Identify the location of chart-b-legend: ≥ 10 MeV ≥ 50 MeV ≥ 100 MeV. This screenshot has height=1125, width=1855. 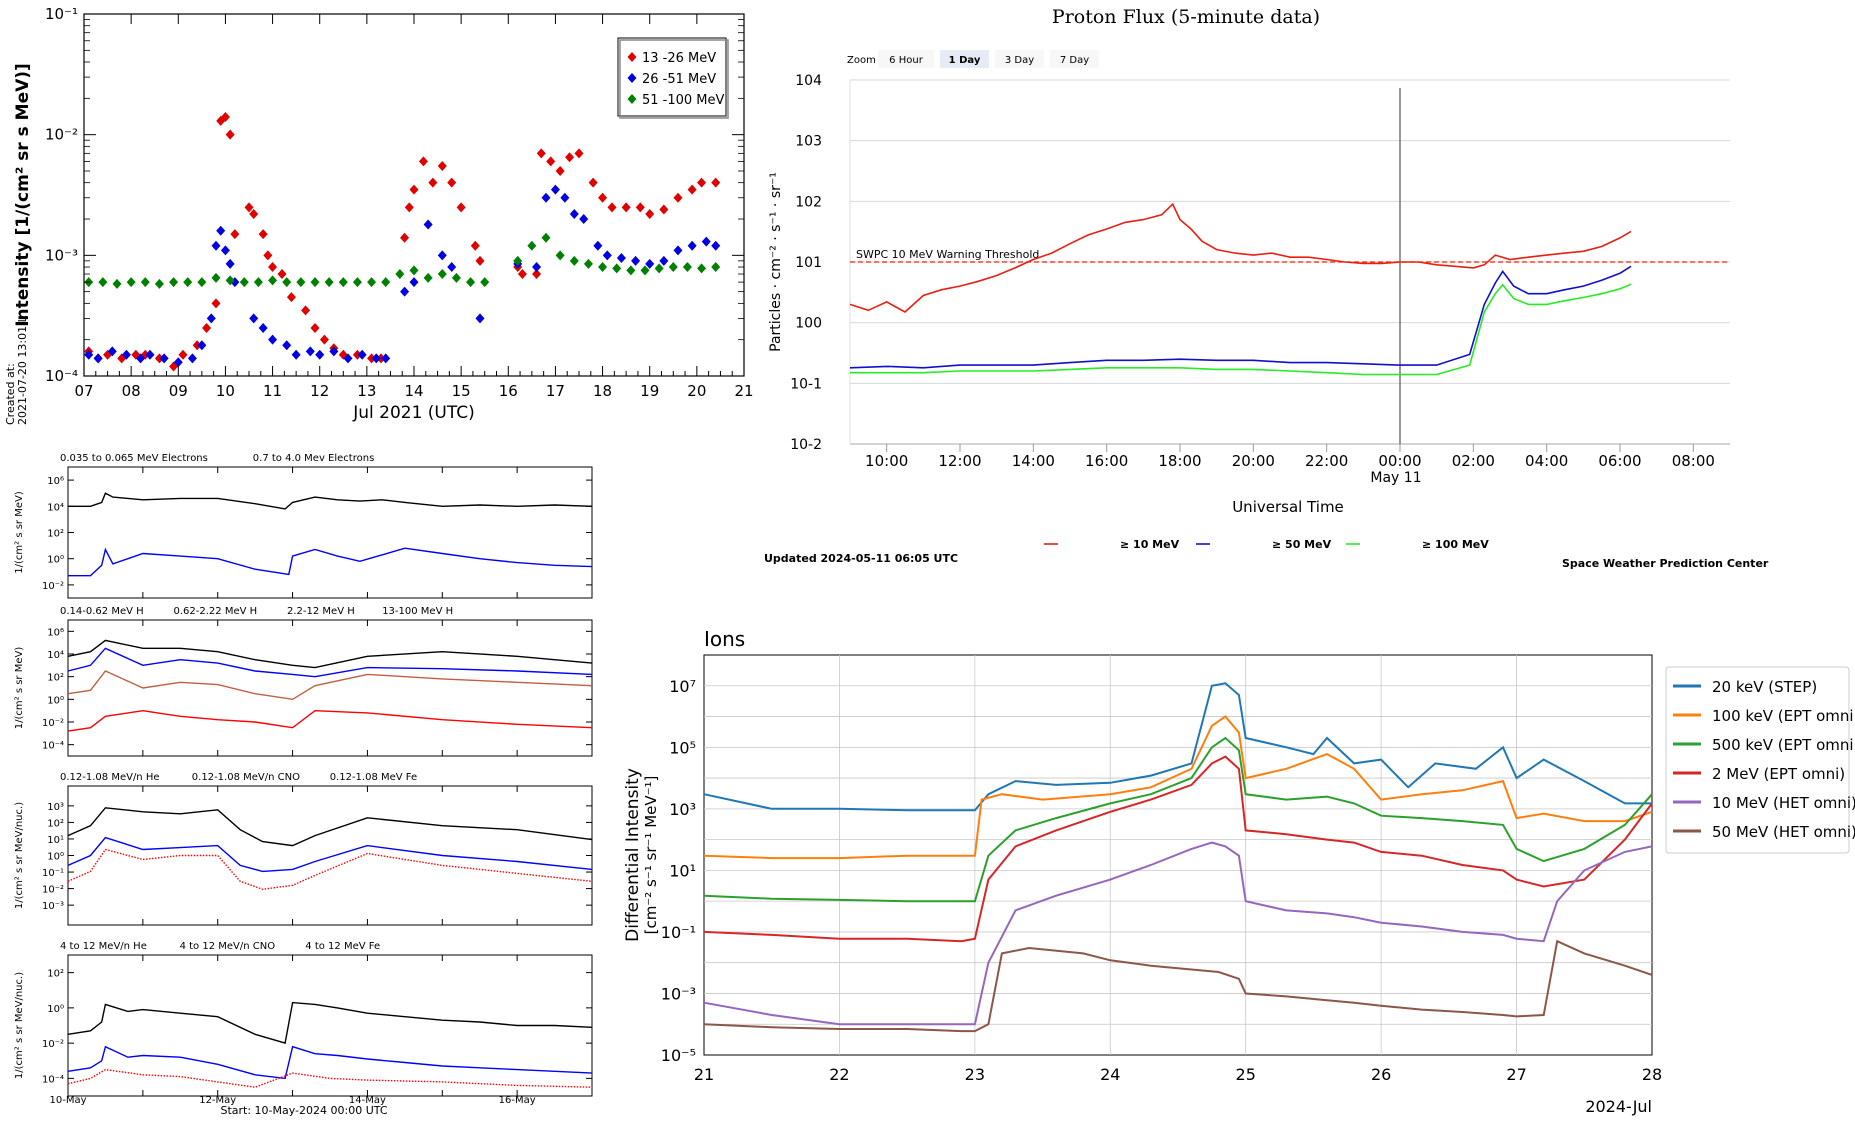
(1266, 544).